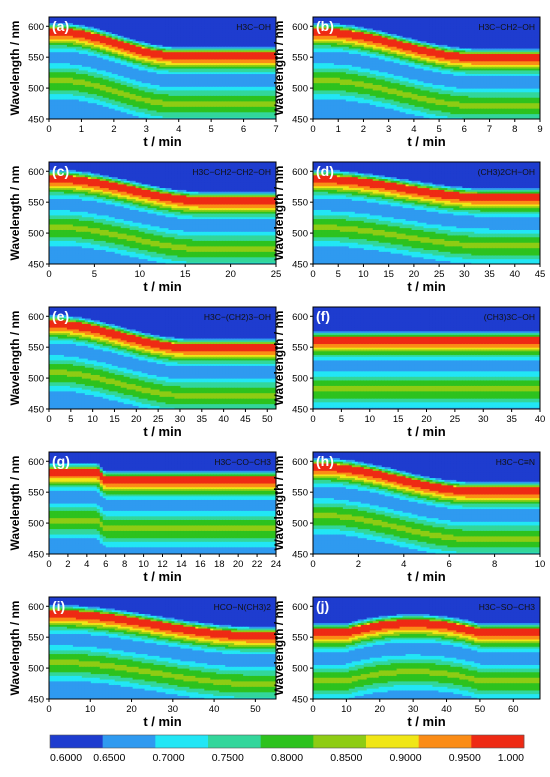  I want to click on y-tick-label: 500, so click(36, 89).